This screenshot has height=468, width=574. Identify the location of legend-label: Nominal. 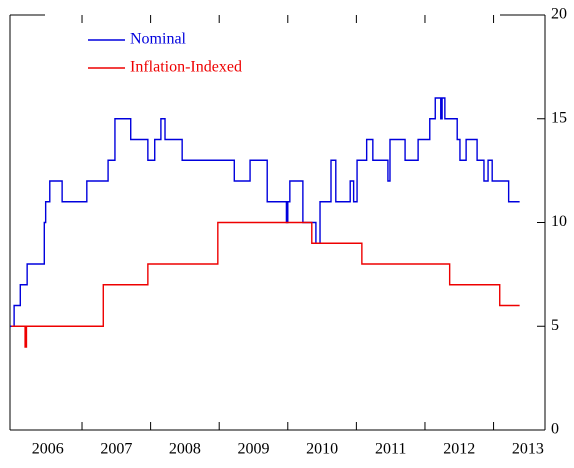
(158, 39).